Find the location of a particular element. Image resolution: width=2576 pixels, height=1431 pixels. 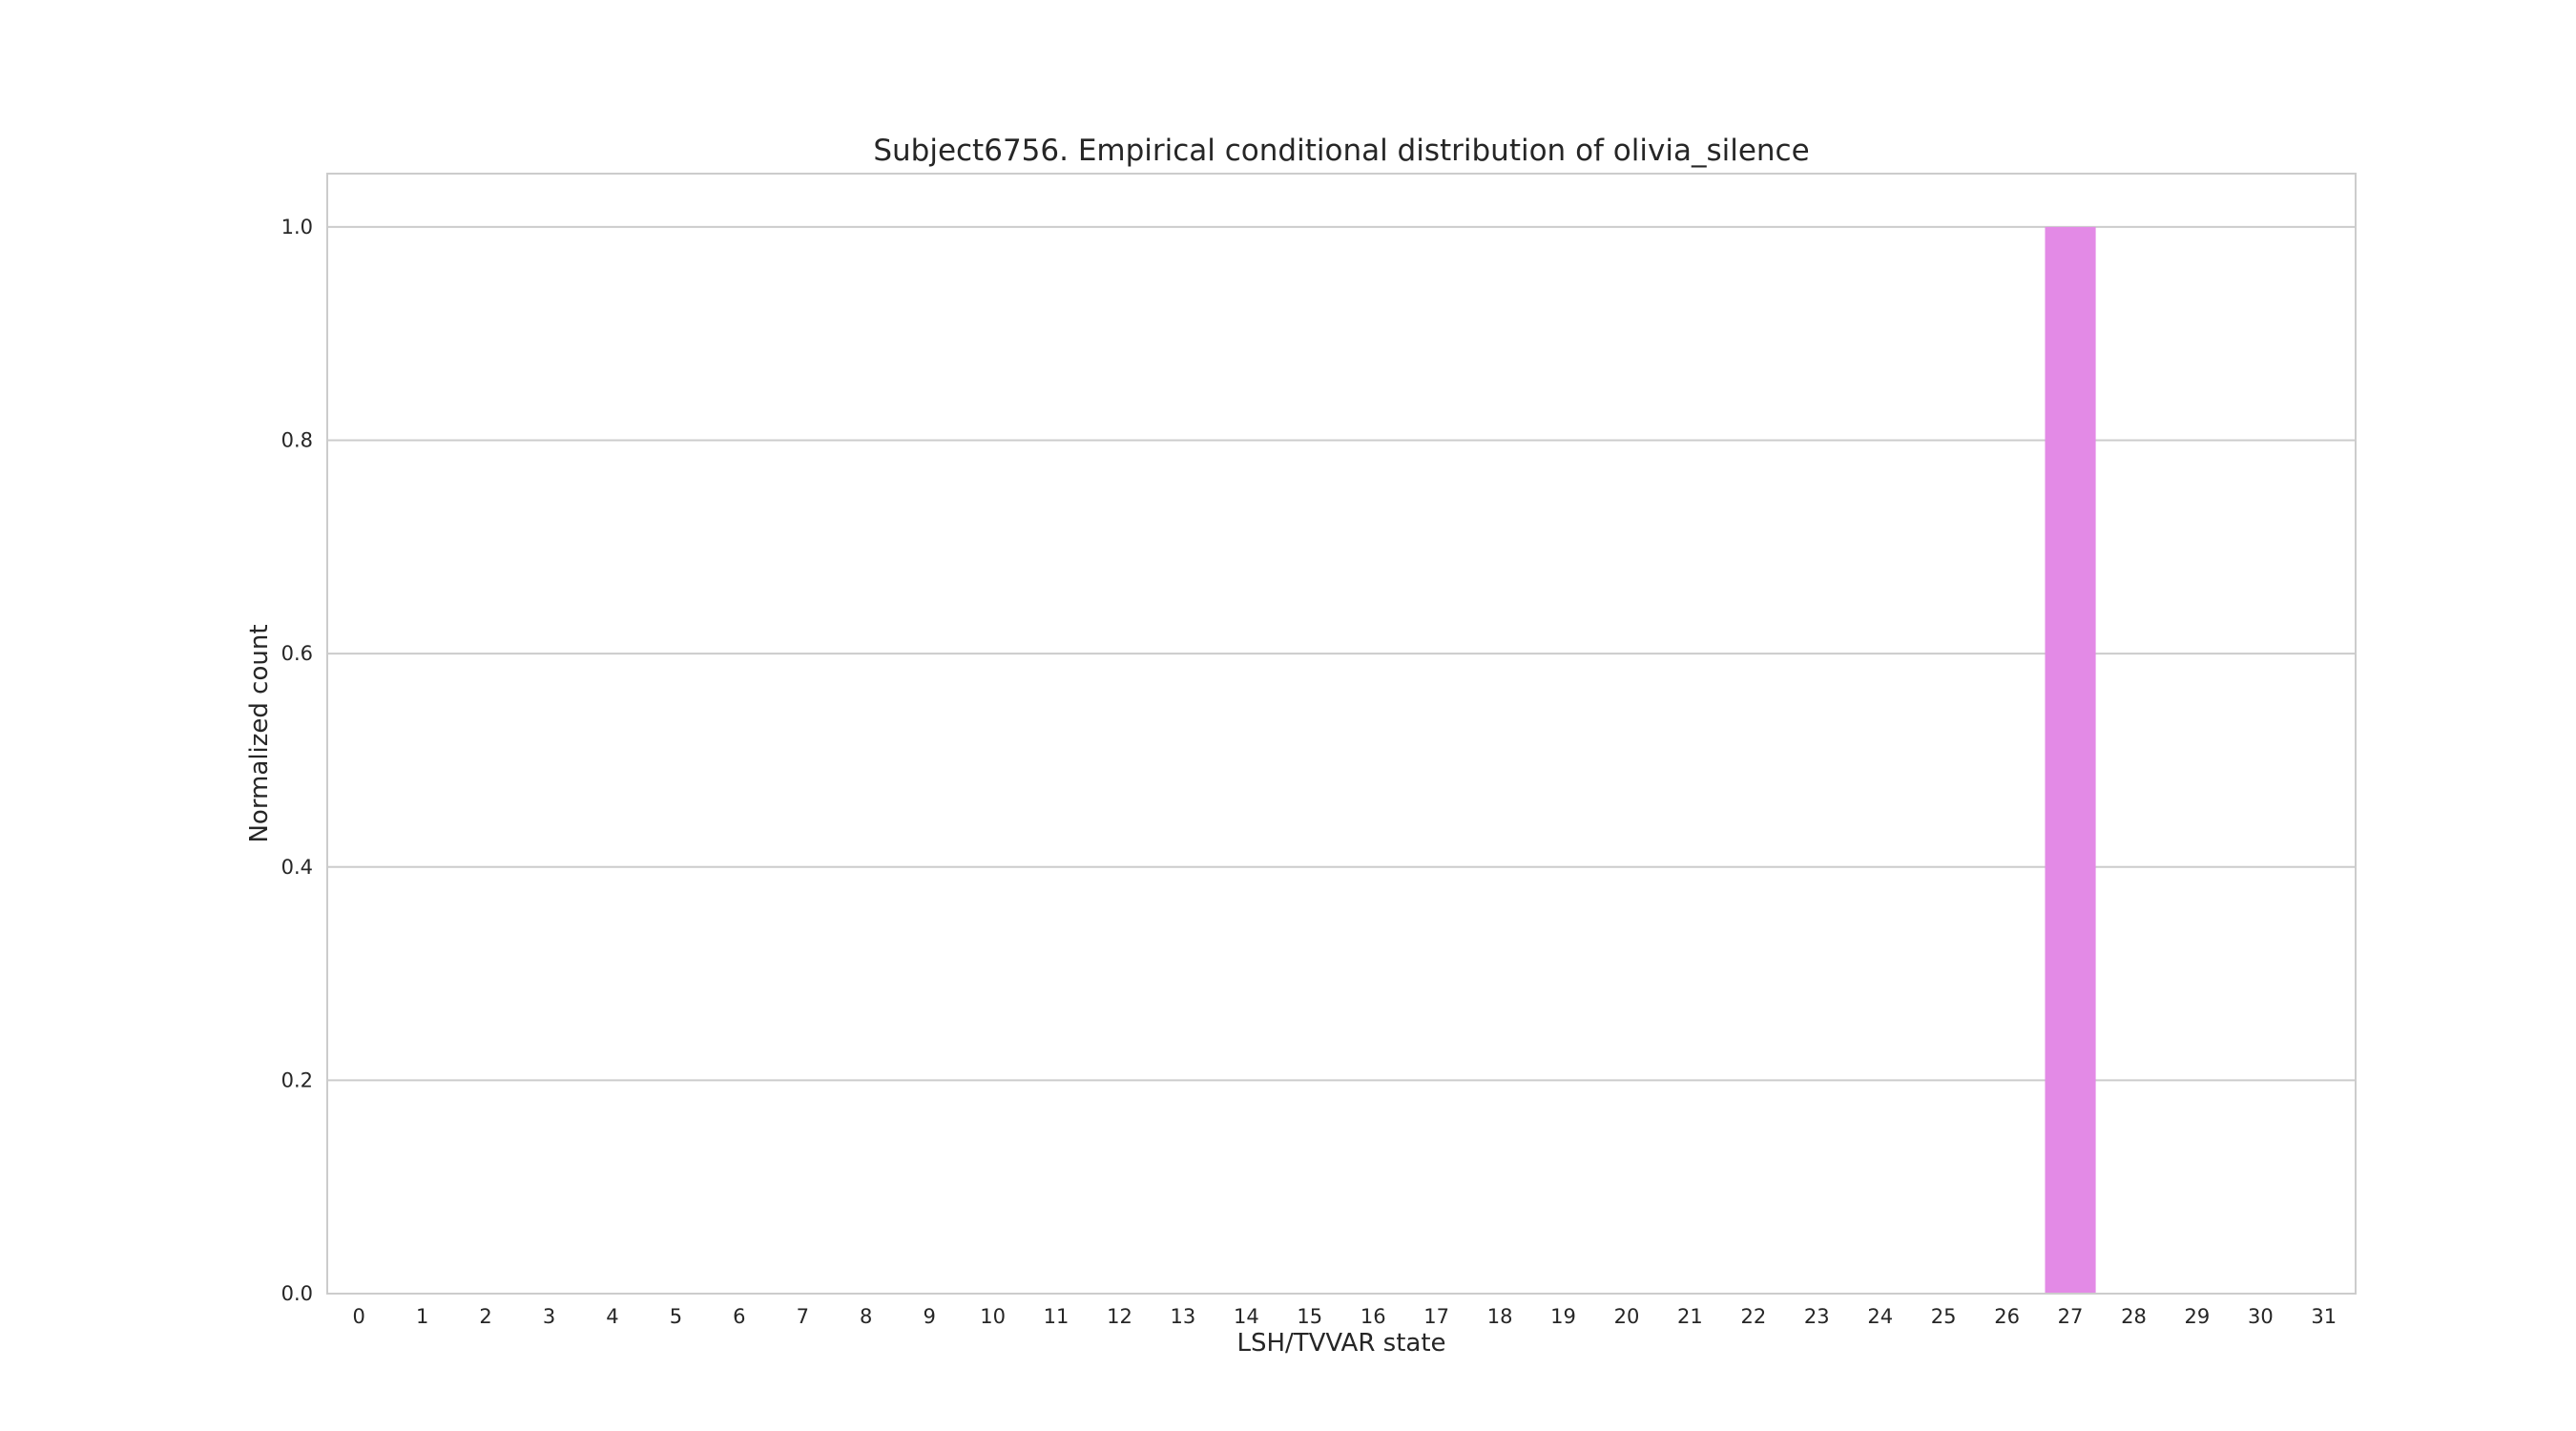

x-tick-label: 9 is located at coordinates (929, 1316).